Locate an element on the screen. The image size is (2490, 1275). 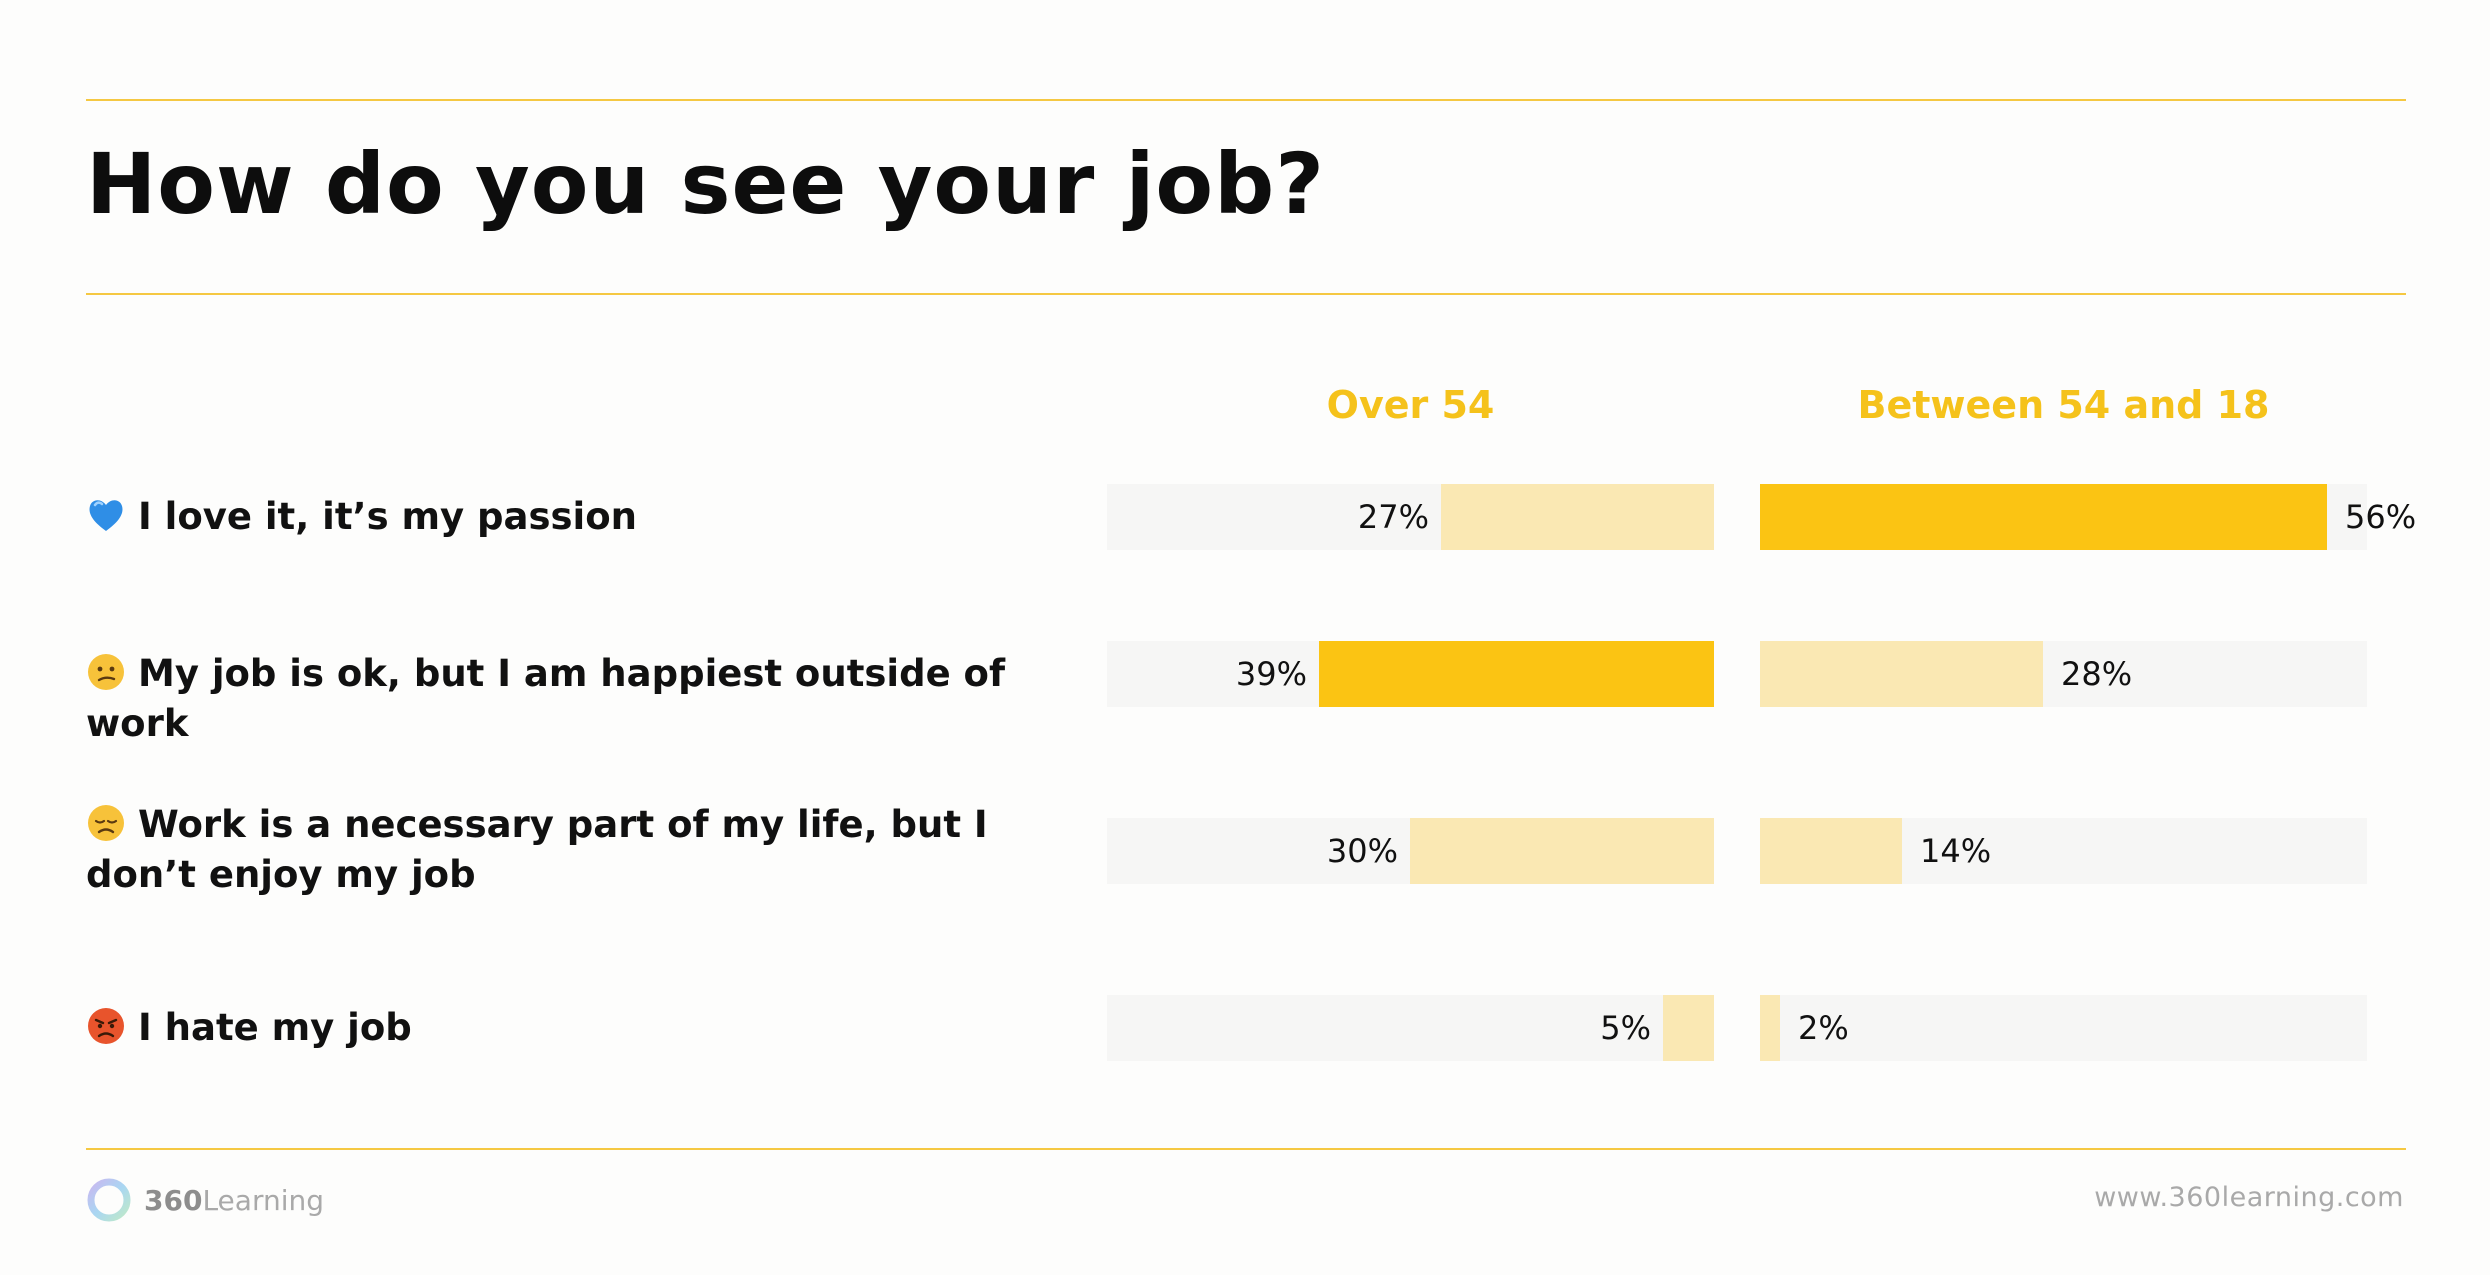
column-header-between-54-and-18: Between 54 and 18 is located at coordinates (2063, 405).